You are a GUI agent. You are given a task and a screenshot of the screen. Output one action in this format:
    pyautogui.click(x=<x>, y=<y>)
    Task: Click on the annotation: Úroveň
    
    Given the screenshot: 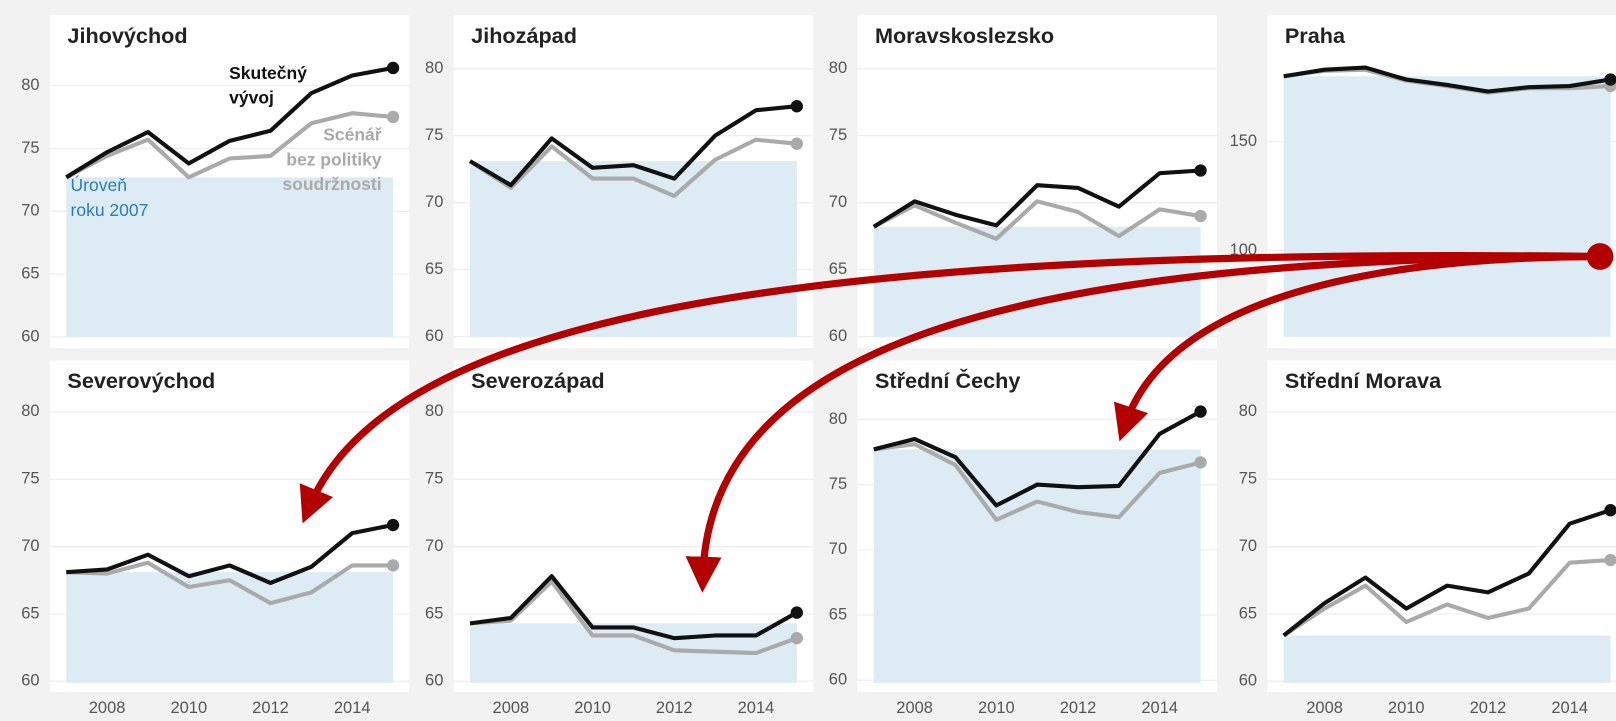 What is the action you would take?
    pyautogui.click(x=99, y=184)
    